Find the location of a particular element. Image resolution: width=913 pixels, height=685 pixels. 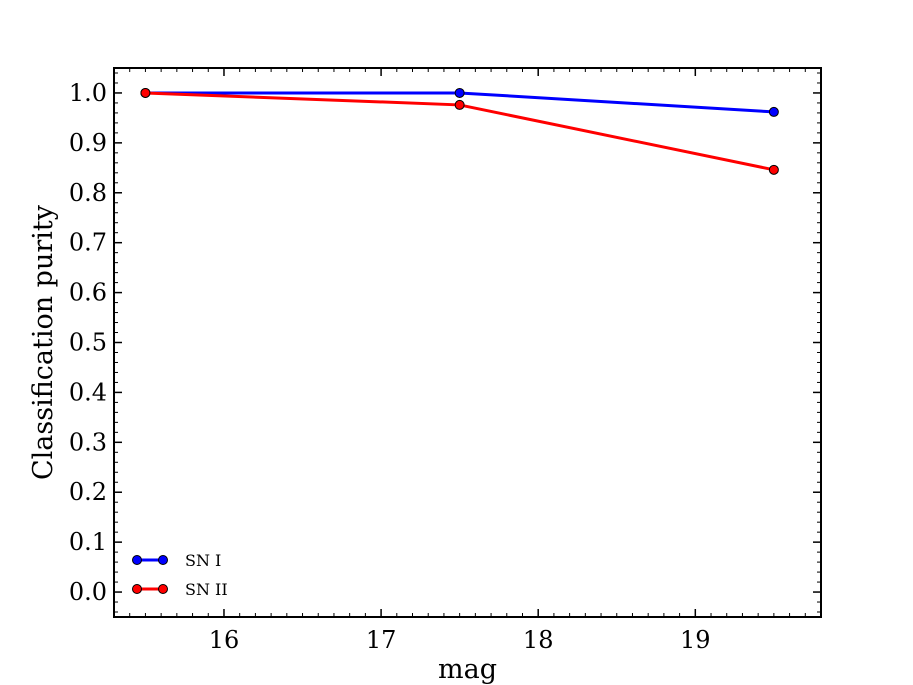

x-axis-label: mag is located at coordinates (467, 669).